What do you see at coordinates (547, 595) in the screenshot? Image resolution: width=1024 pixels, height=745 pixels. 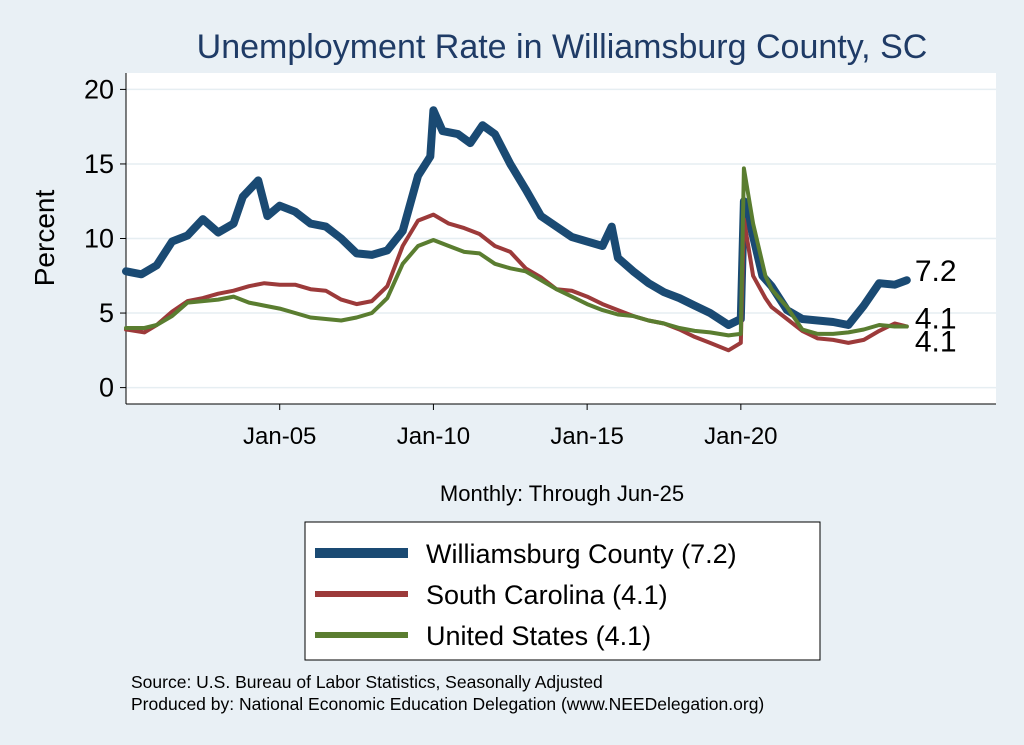 I see `legend-label: South Carolina (4.1)` at bounding box center [547, 595].